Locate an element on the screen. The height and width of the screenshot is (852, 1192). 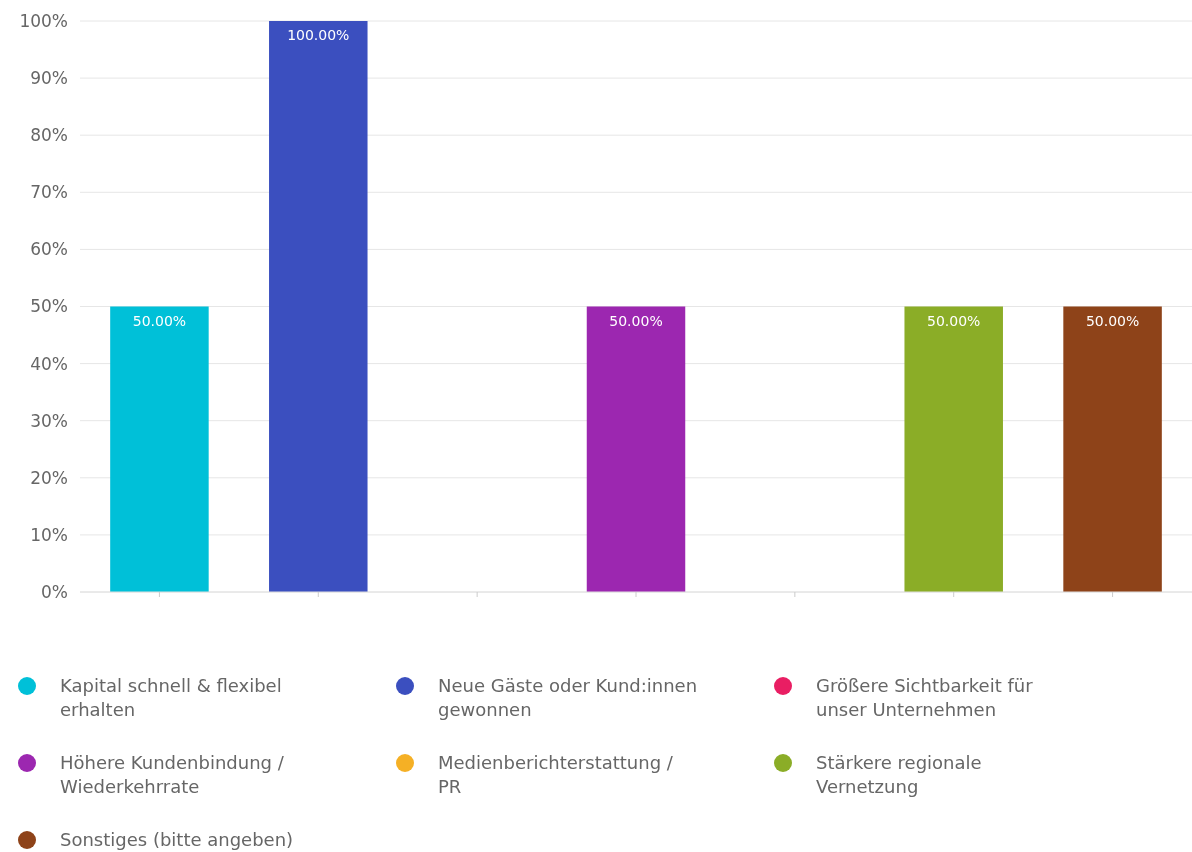
y-tick-label: 0% is located at coordinates (54, 591).